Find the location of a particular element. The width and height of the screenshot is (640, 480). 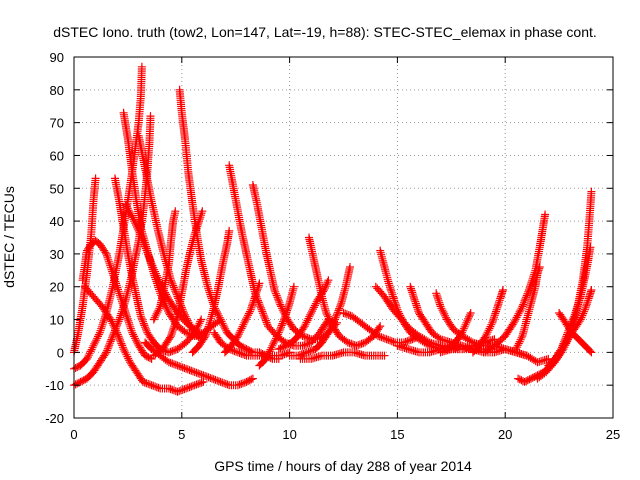

x-tick-label: 5 is located at coordinates (181, 434).